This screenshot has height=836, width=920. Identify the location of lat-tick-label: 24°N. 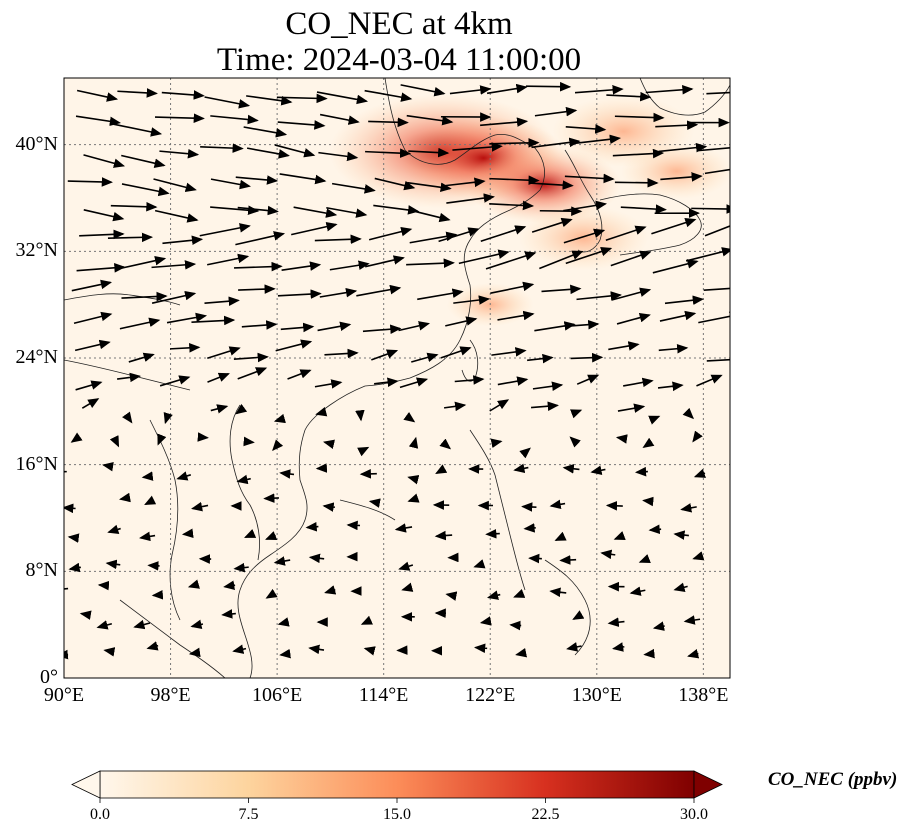
(36, 357).